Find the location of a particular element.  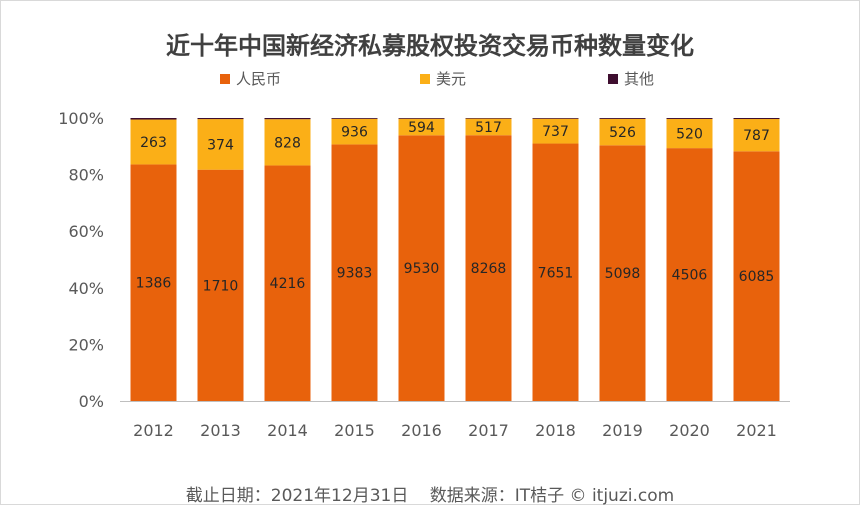

bar-rmb-2014 is located at coordinates (287, 283).